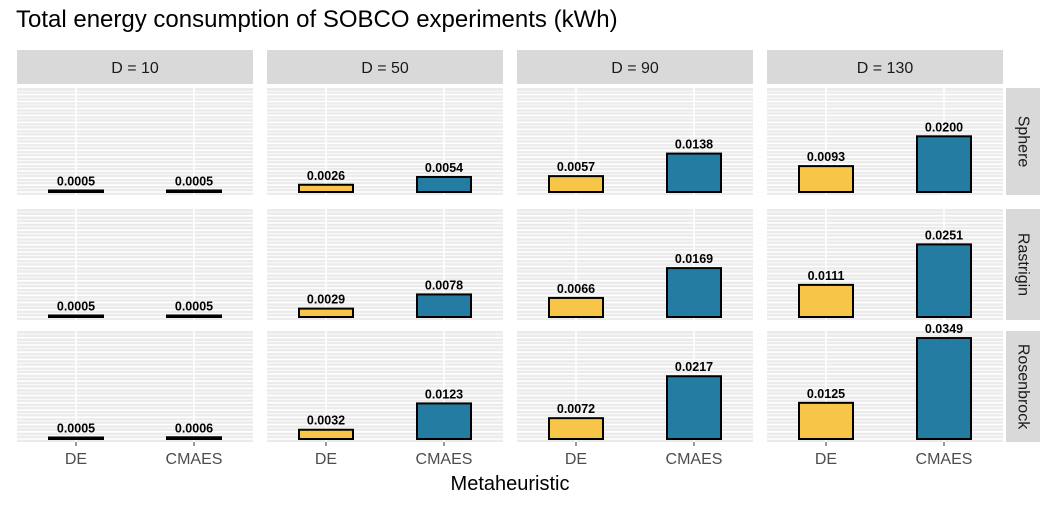 The image size is (1050, 507). I want to click on bar-label-rosenbrock-d-10-de: 0.0005, so click(76, 429).